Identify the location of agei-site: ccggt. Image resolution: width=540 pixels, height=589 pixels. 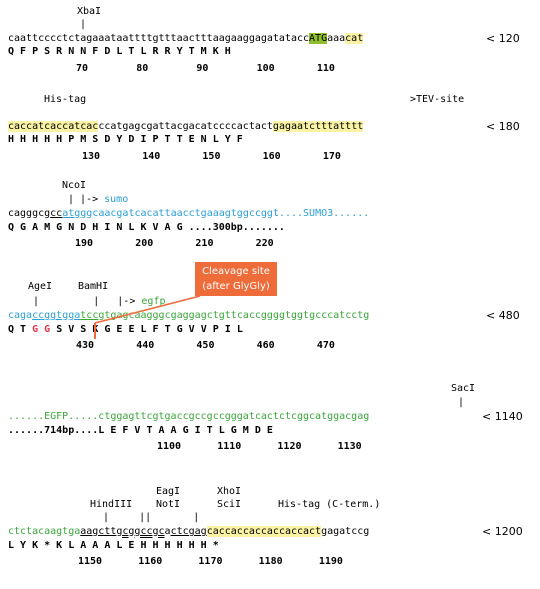
(47, 315).